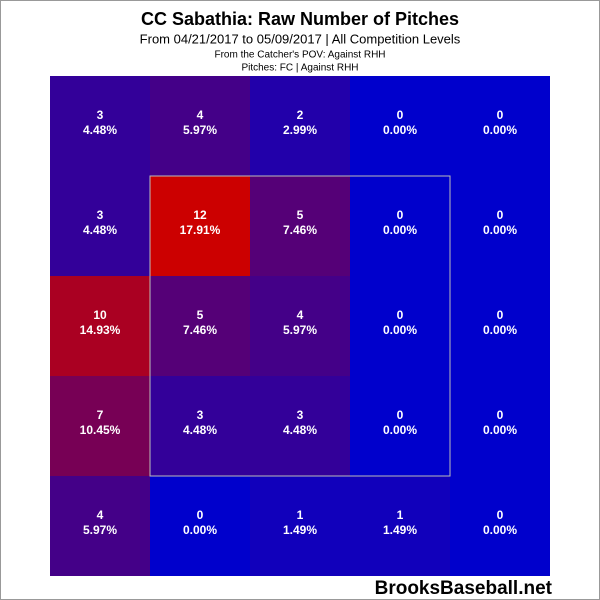  Describe the element at coordinates (100, 330) in the screenshot. I see `cell-percent: 14.93%` at that location.